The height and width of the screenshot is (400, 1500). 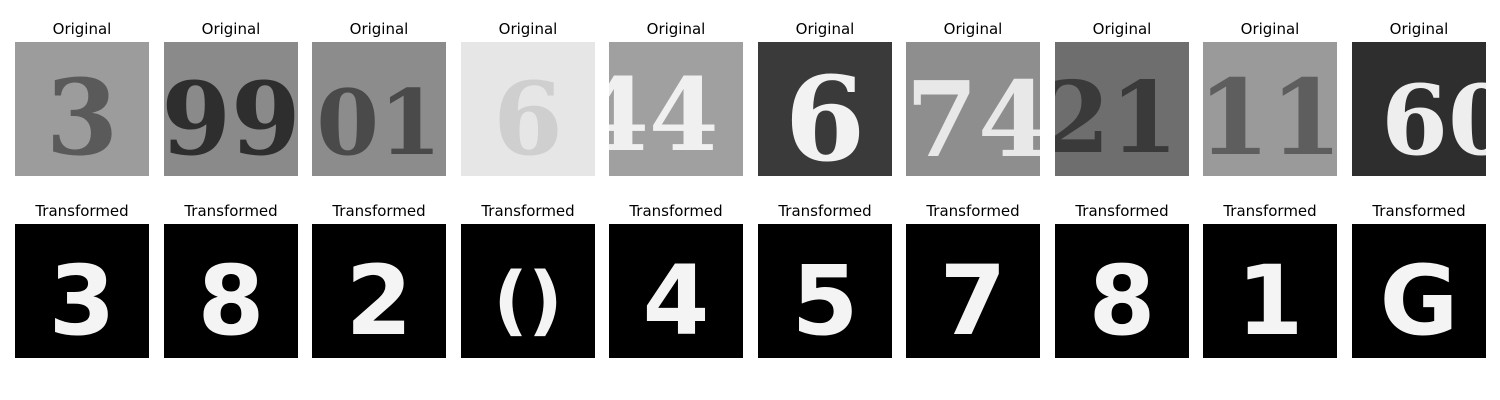 What do you see at coordinates (973, 301) in the screenshot?
I see `transformed-digit: 7` at bounding box center [973, 301].